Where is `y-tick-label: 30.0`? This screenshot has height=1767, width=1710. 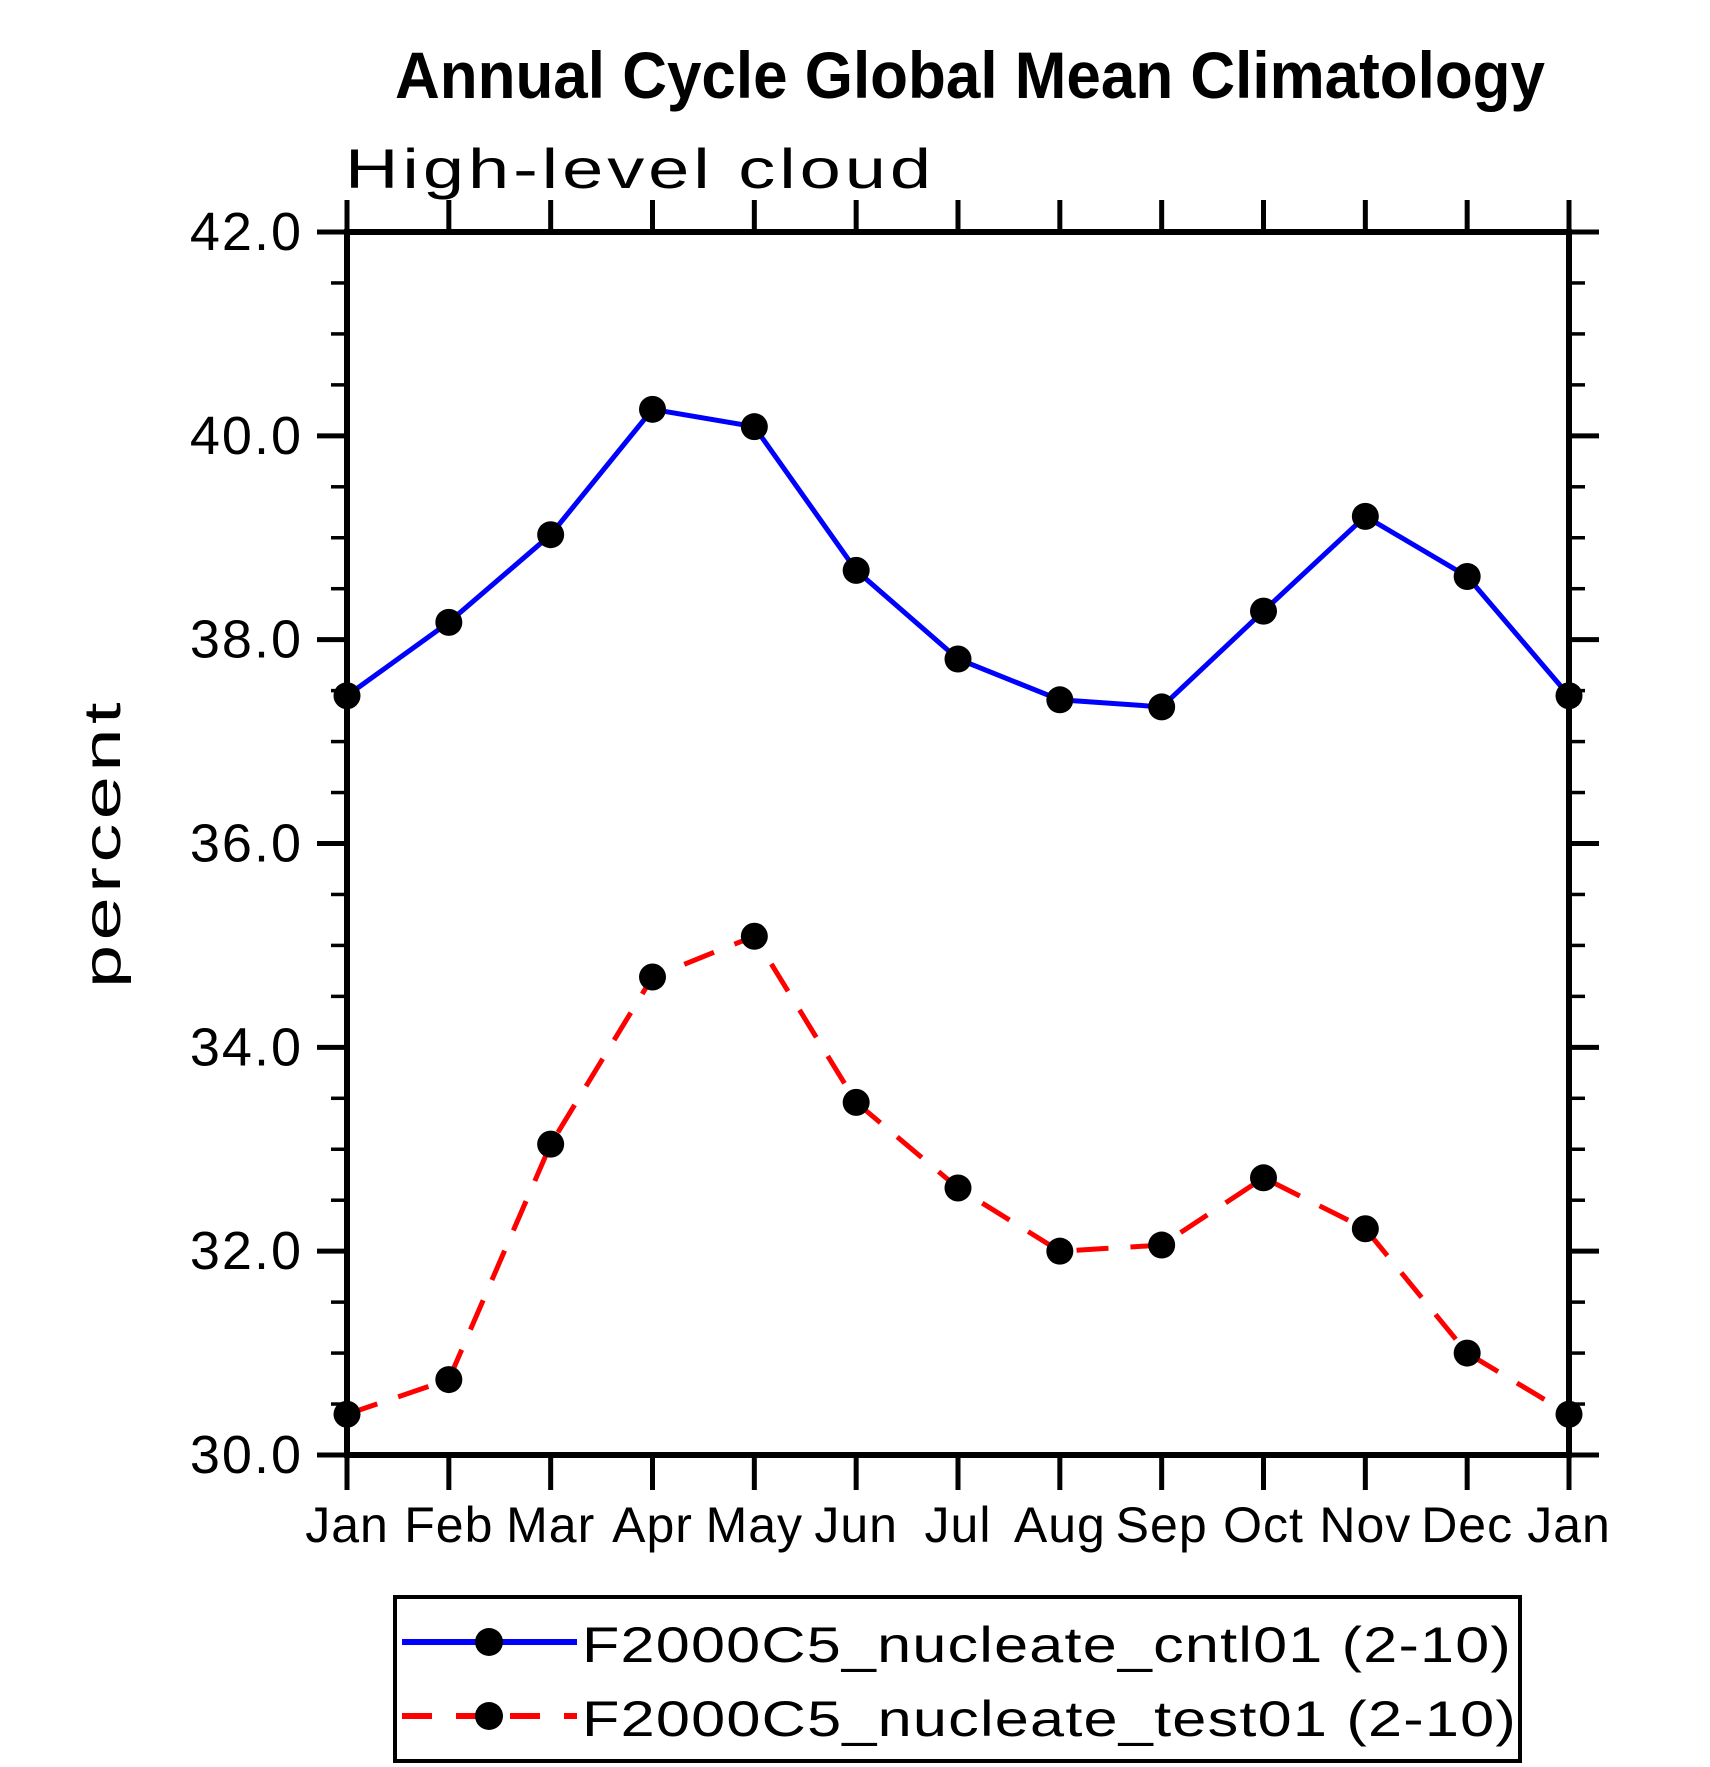 y-tick-label: 30.0 is located at coordinates (246, 1455).